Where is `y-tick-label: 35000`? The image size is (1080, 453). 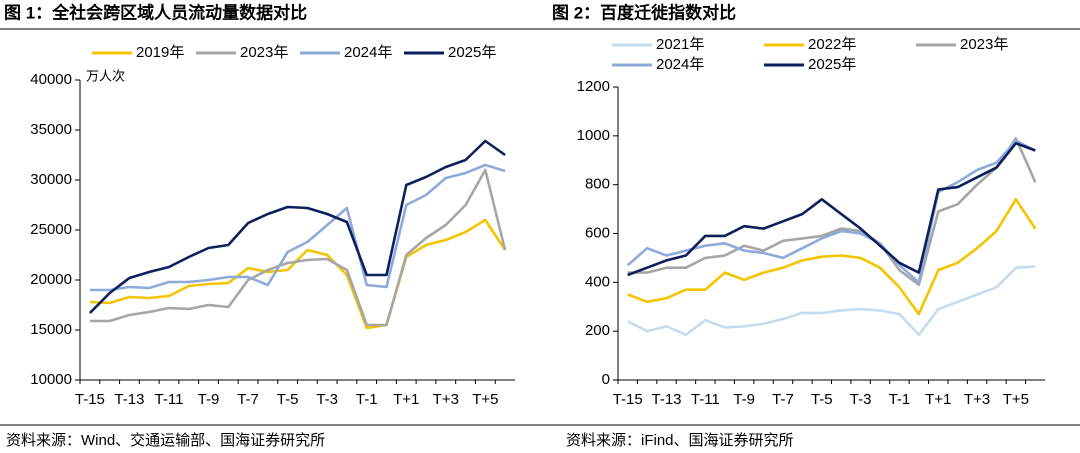 y-tick-label: 35000 is located at coordinates (51, 129).